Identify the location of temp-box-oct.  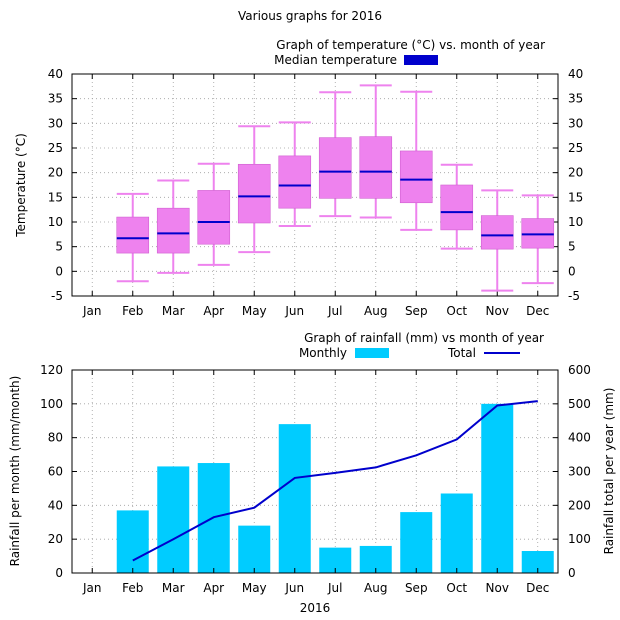
(457, 206).